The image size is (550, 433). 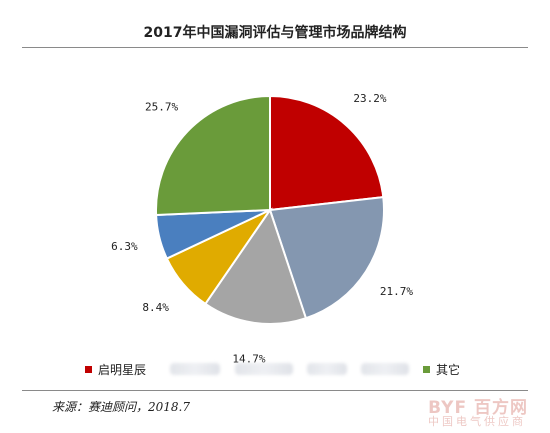 What do you see at coordinates (155, 307) in the screenshot?
I see `slice-label-4: 8.4%` at bounding box center [155, 307].